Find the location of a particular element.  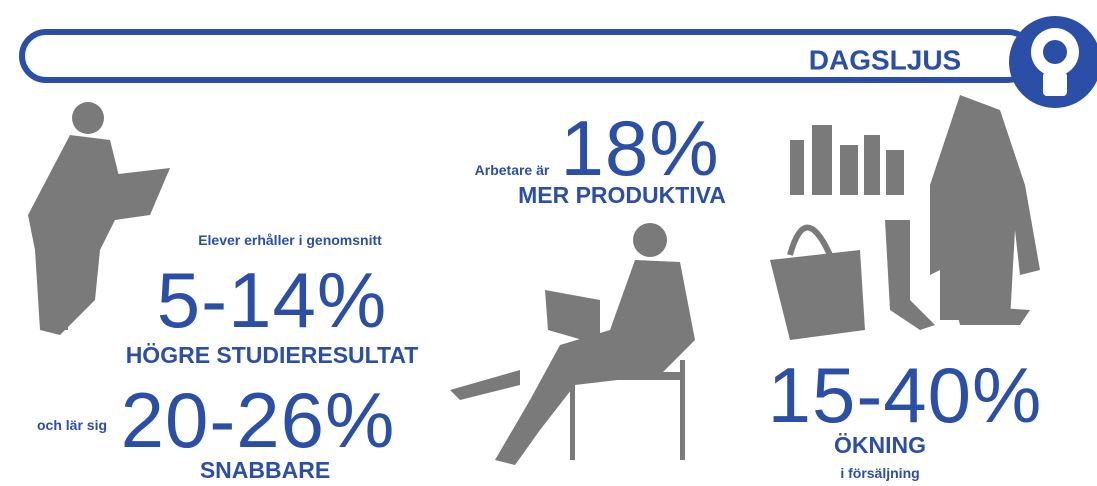

worker-silhouette is located at coordinates (572, 344).